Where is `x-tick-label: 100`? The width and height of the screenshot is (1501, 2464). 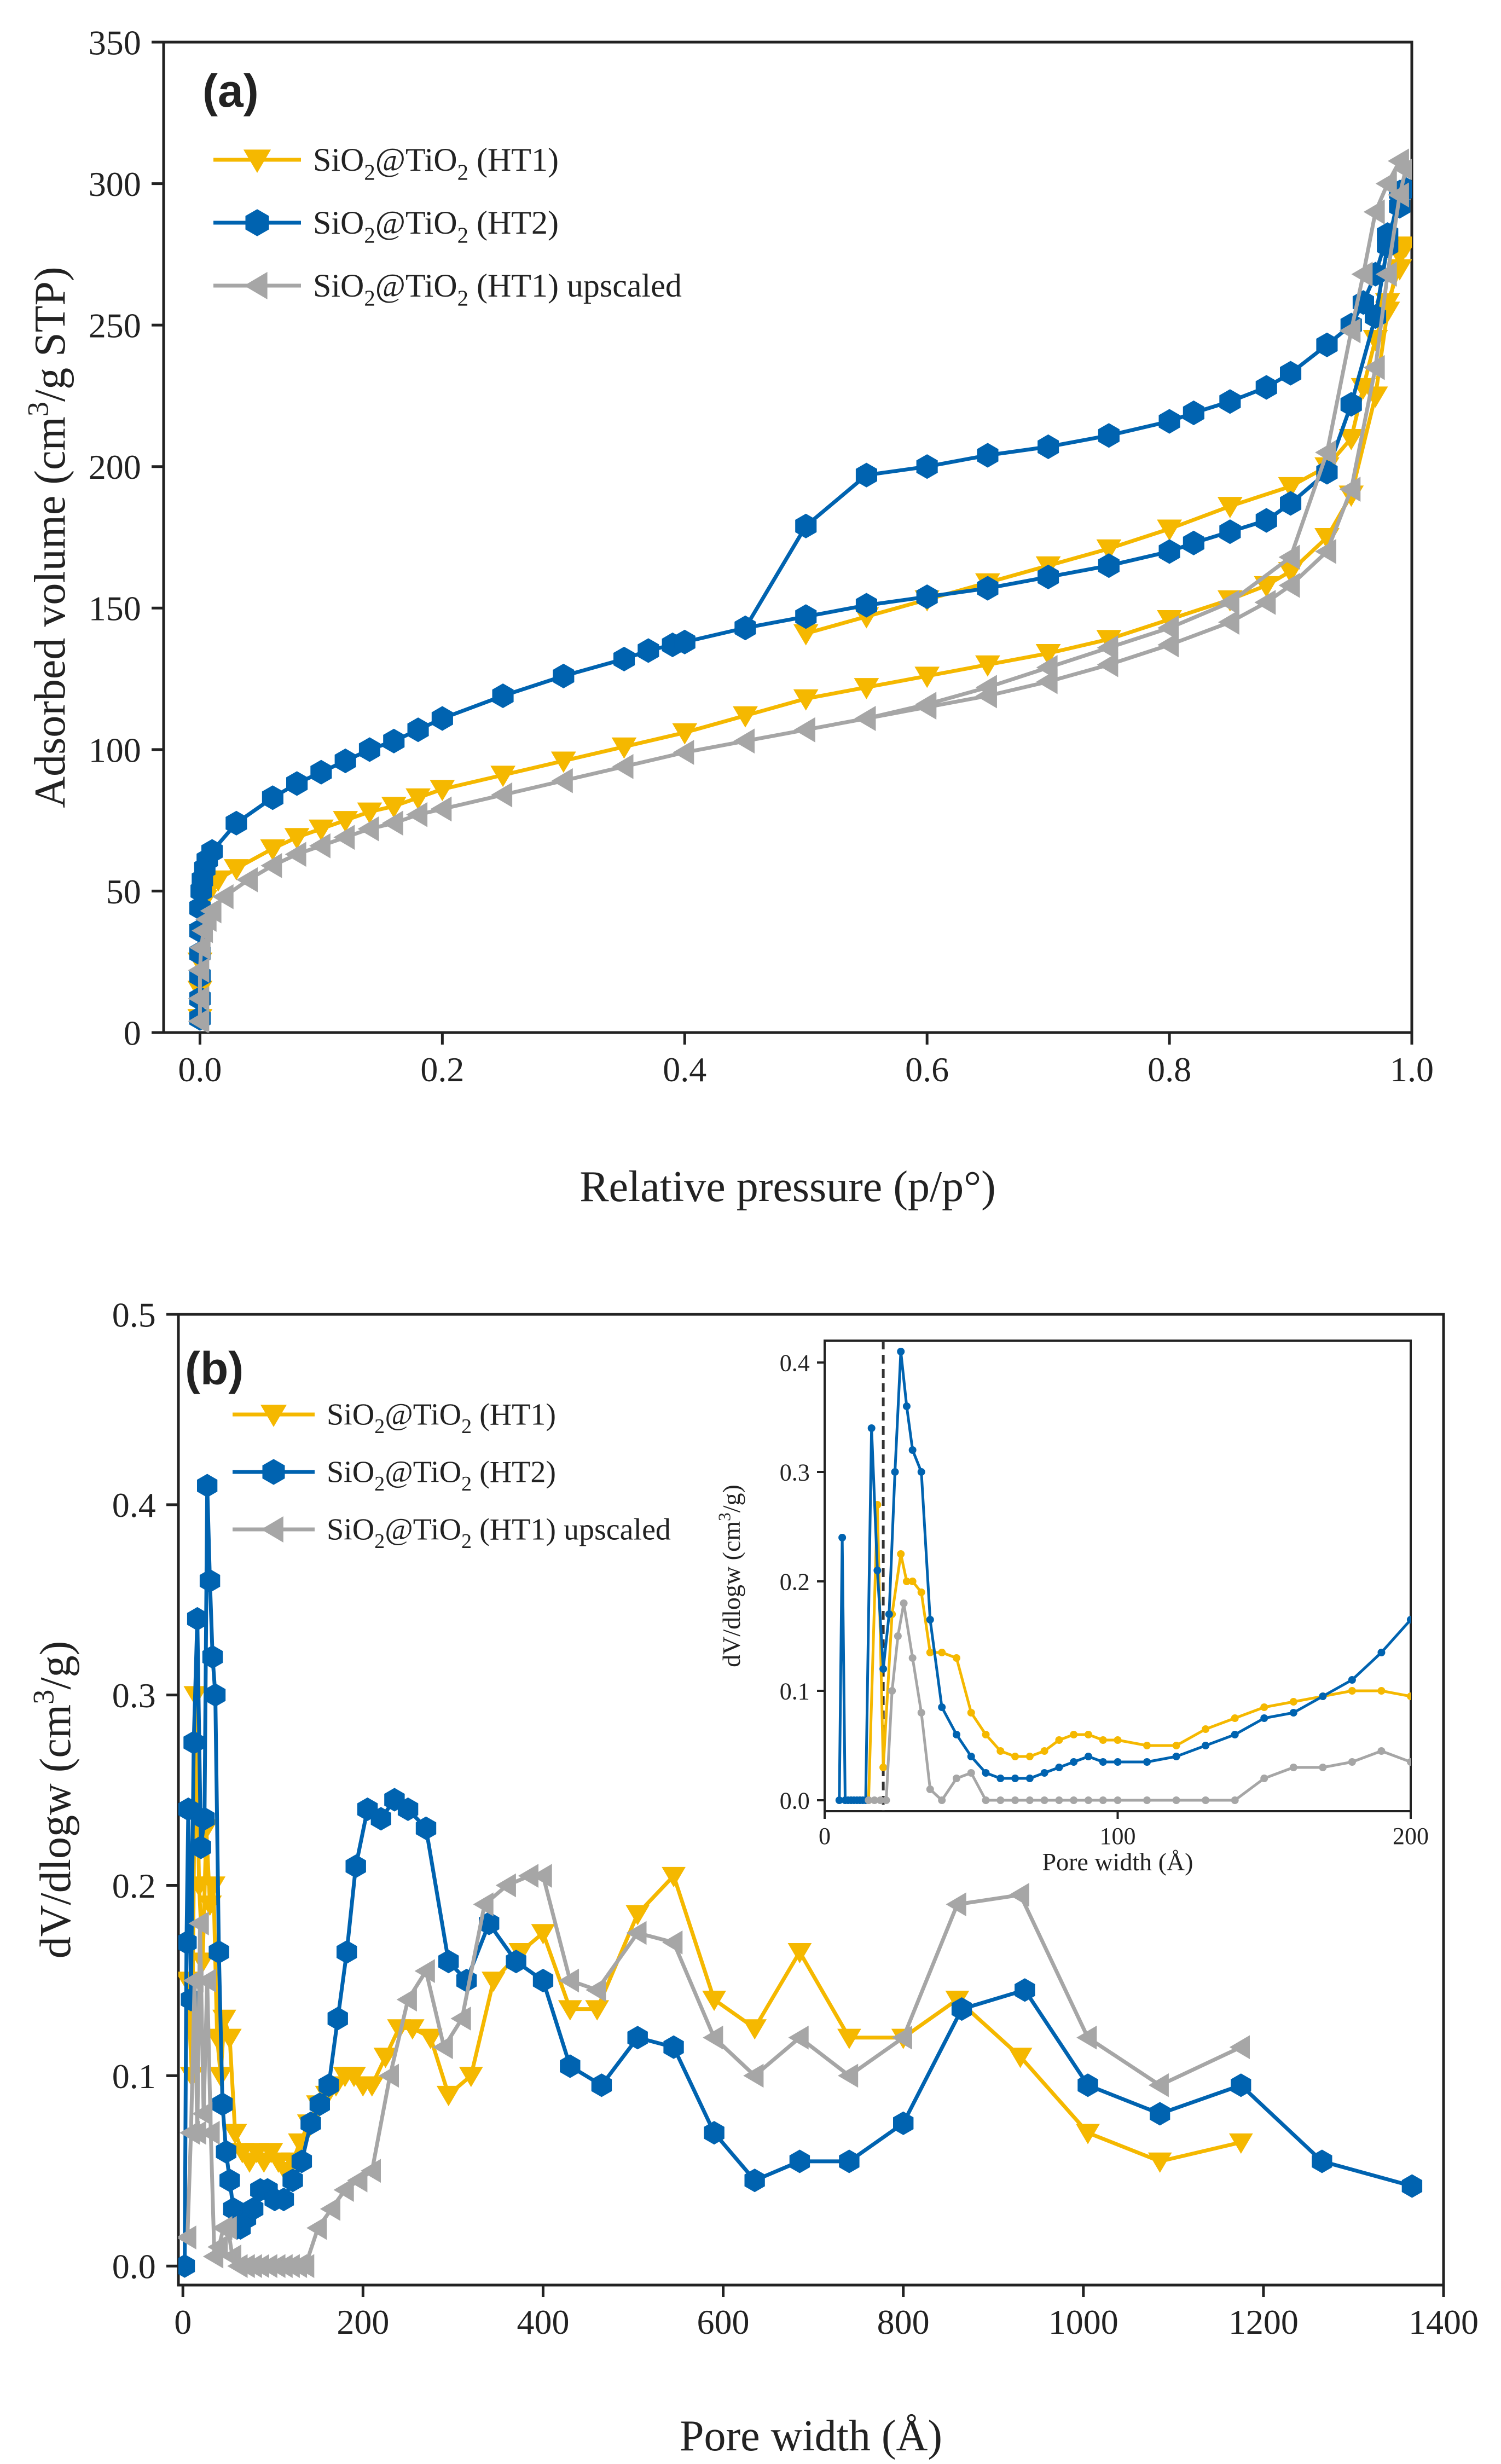 x-tick-label: 100 is located at coordinates (1118, 1837).